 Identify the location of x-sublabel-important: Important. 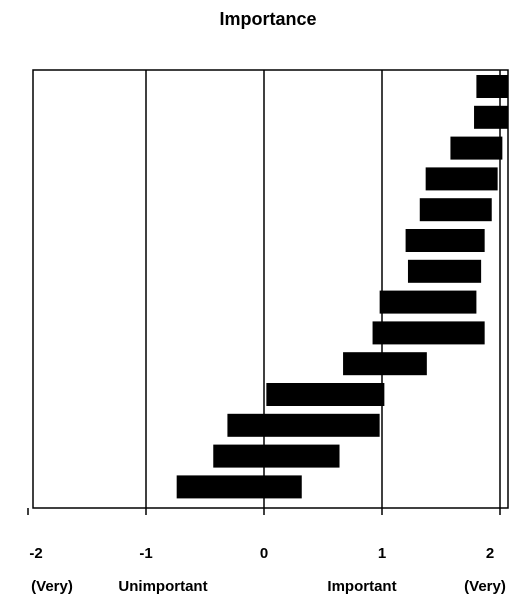
(361, 586).